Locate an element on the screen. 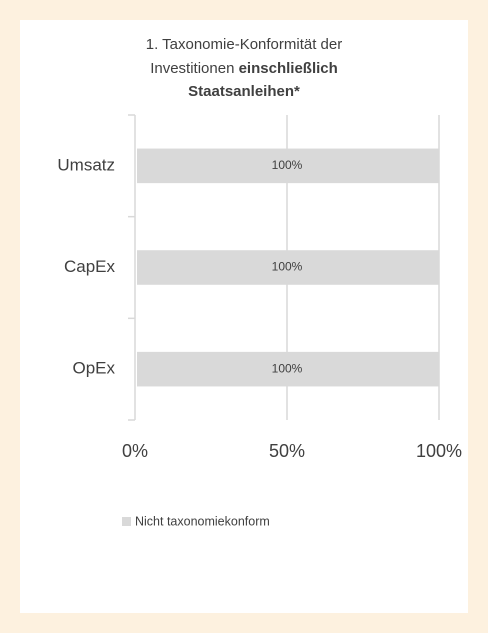  x-tick-label: 100% is located at coordinates (439, 451).